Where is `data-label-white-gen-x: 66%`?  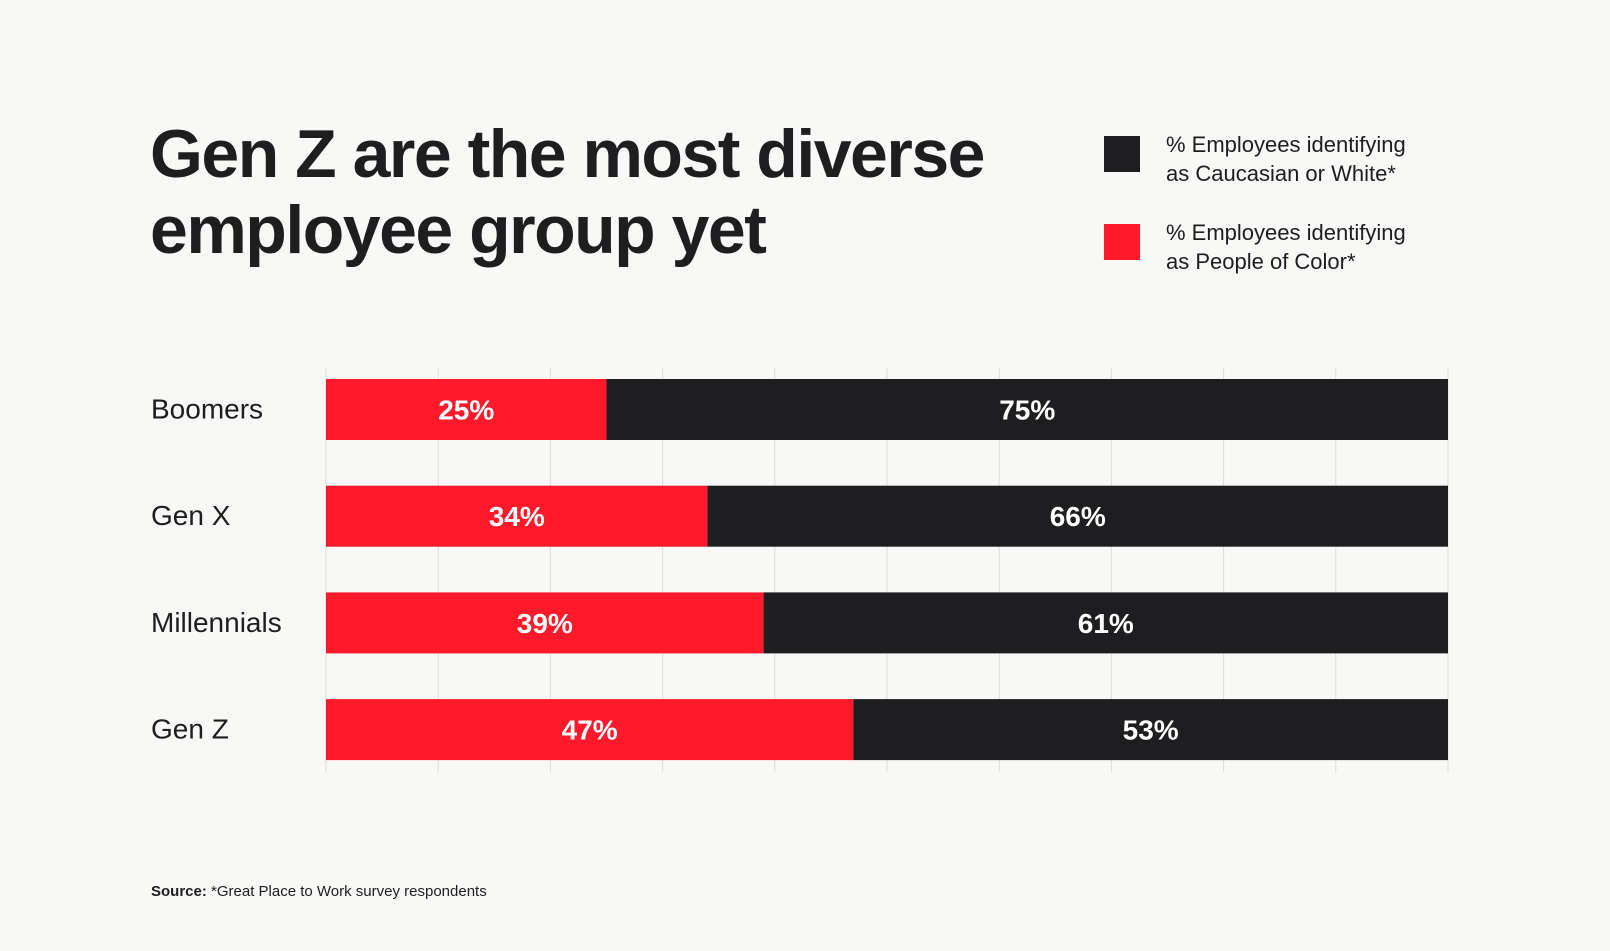
data-label-white-gen-x: 66% is located at coordinates (1078, 516).